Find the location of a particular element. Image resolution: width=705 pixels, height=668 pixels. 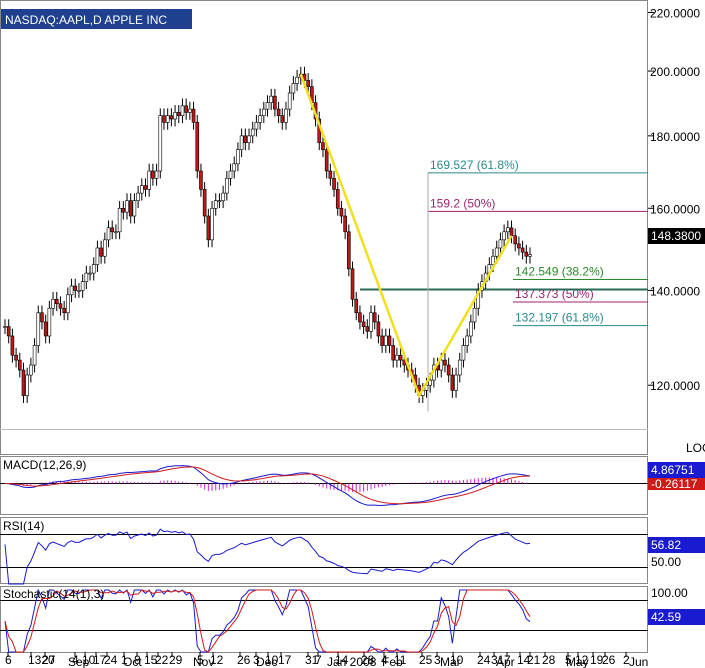

macd-panel is located at coordinates (324, 485).